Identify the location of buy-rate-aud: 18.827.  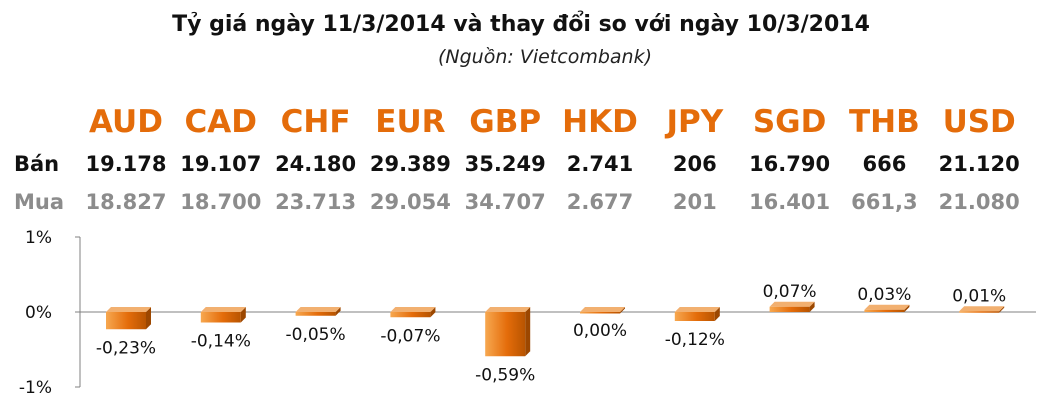
(126, 202).